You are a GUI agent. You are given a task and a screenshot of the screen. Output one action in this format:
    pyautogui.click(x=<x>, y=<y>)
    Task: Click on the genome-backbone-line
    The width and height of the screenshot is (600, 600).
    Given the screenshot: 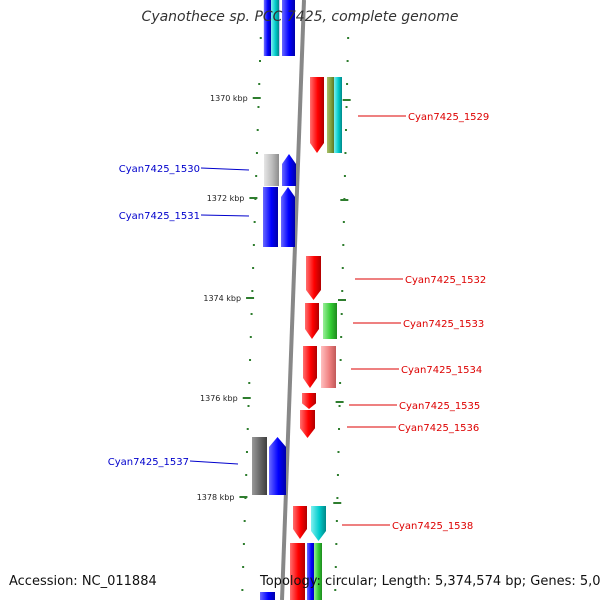 What is the action you would take?
    pyautogui.click(x=293, y=300)
    